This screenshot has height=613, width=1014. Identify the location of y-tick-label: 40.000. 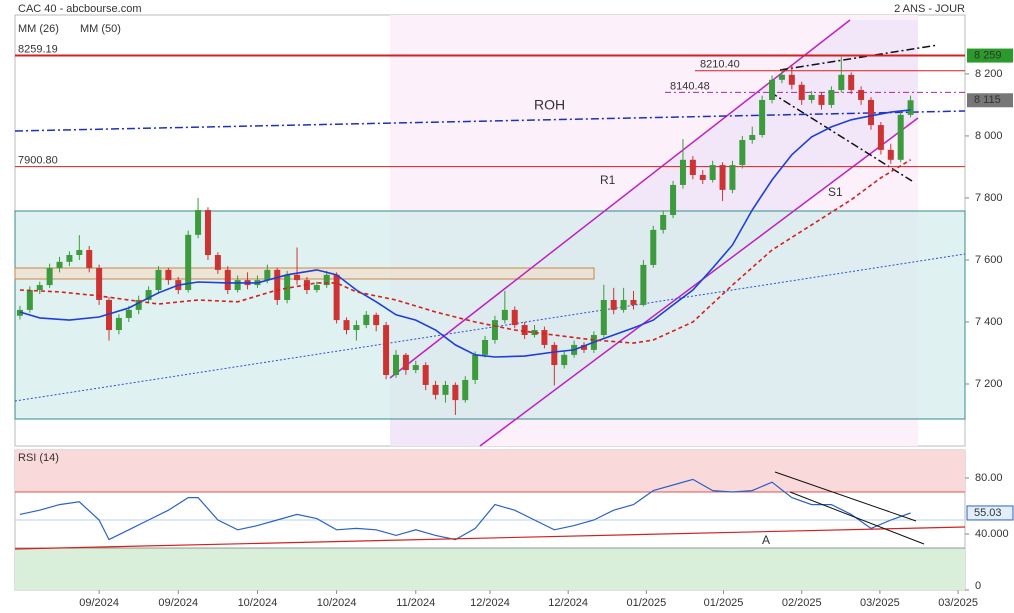
(992, 534).